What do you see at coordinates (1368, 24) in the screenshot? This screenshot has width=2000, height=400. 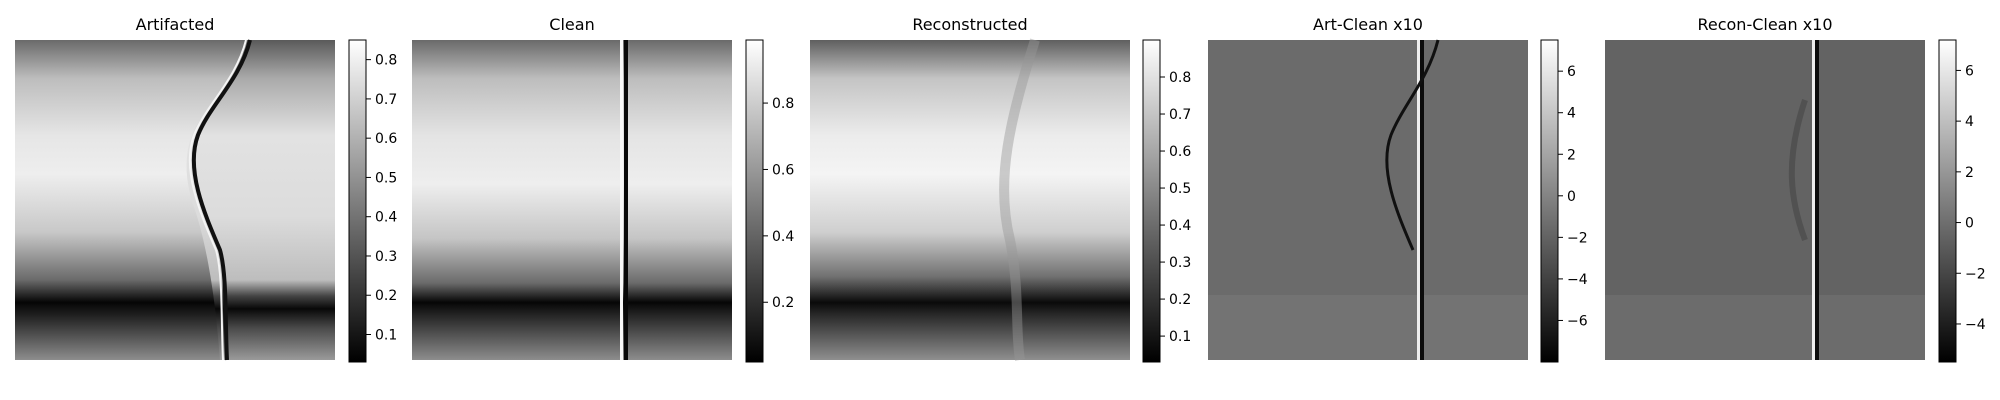 I see `panel-title: Art-Clean x10` at bounding box center [1368, 24].